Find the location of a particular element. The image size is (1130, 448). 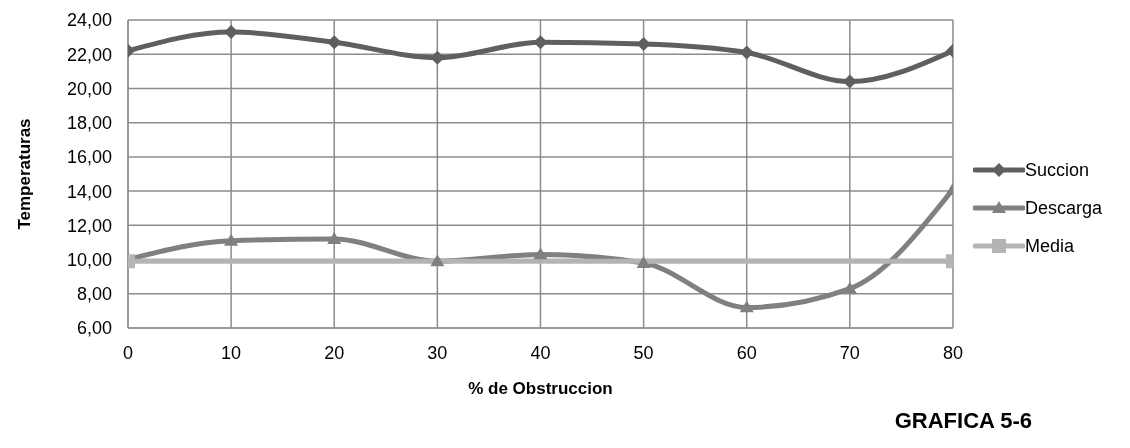

y-tick-label: 22,00 is located at coordinates (89, 54).